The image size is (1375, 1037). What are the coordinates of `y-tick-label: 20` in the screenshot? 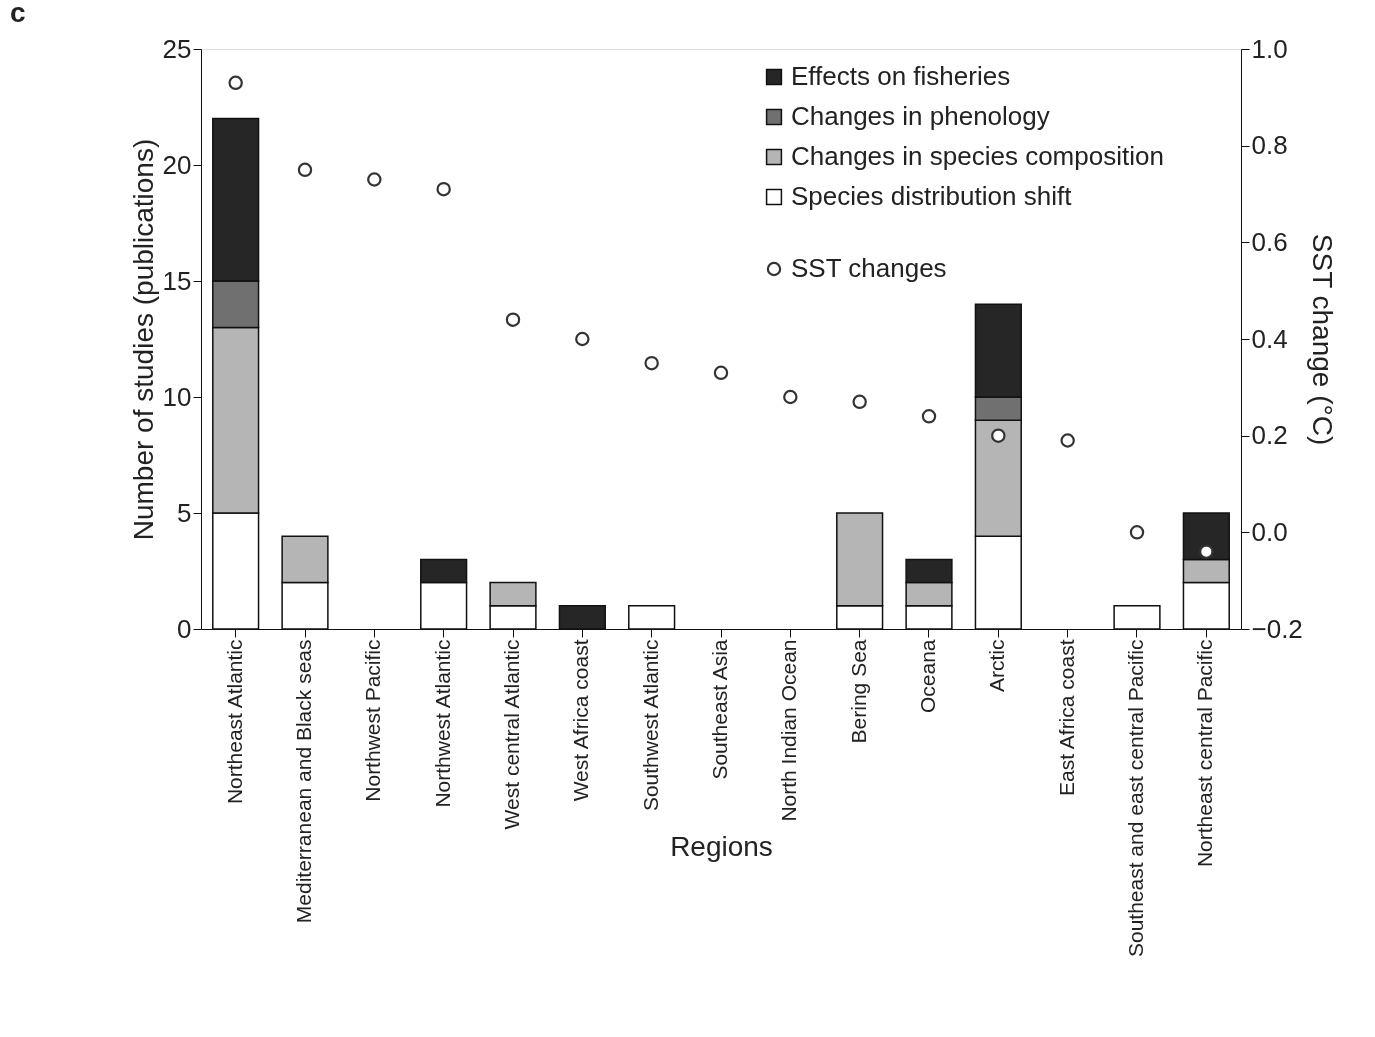 It's located at (177, 164).